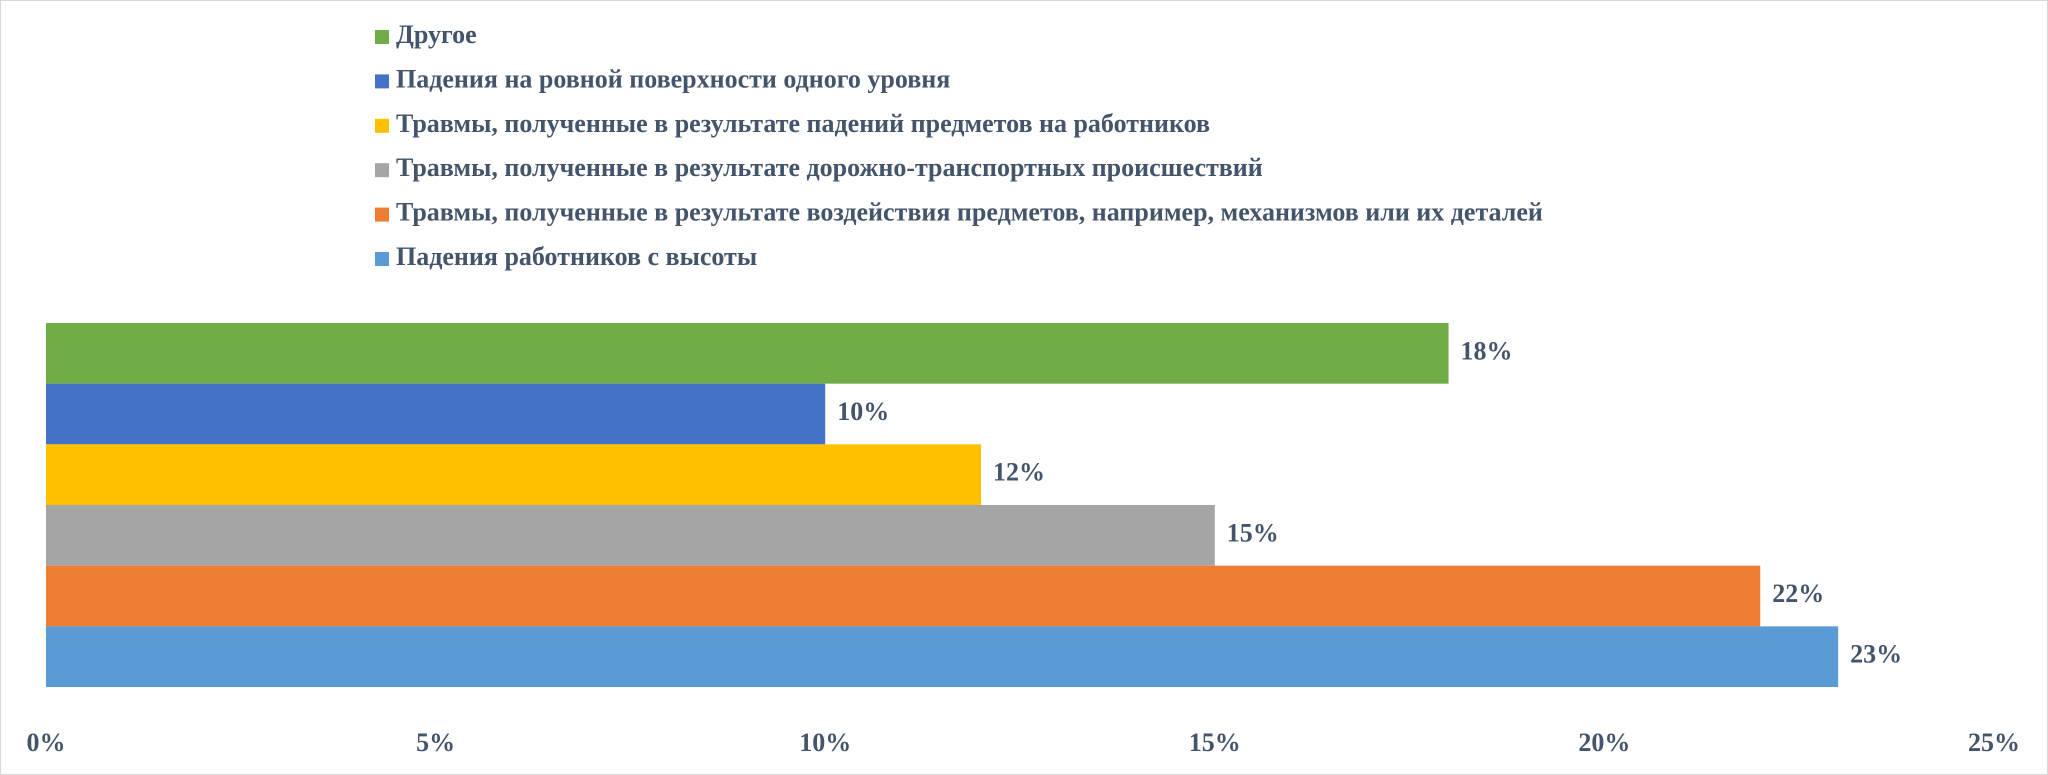 Image resolution: width=2048 pixels, height=775 pixels. Describe the element at coordinates (1604, 742) in the screenshot. I see `x-tick-label: 20%` at that location.